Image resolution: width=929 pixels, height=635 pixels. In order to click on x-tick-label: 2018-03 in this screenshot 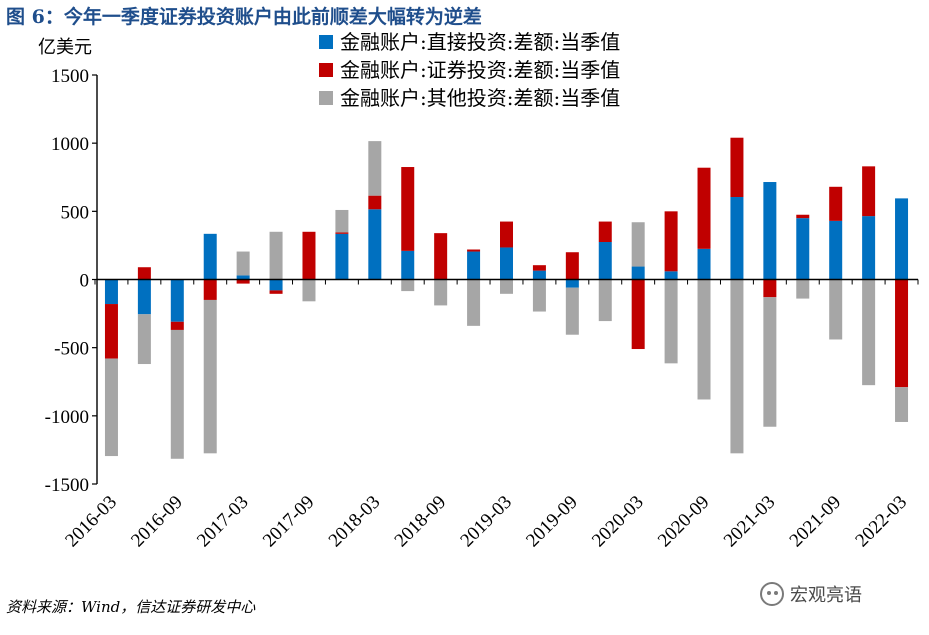, I will do `click(355, 522)`.